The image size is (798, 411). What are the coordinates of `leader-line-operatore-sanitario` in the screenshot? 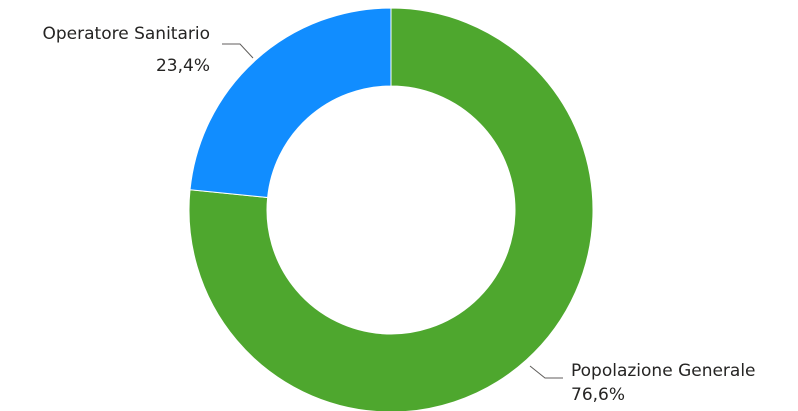 It's located at (238, 51).